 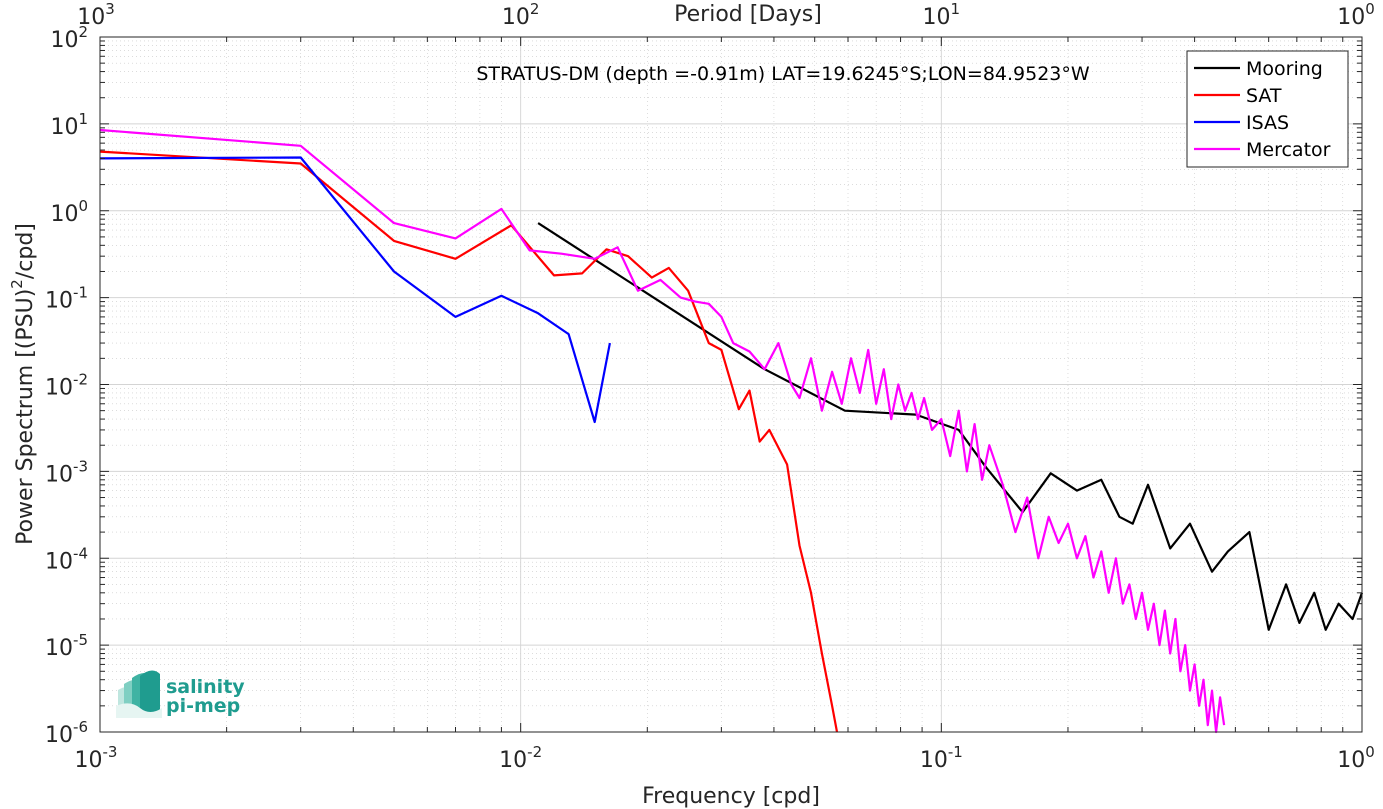 I want to click on y-tick-label: 10⁻⁴, so click(x=66, y=559).